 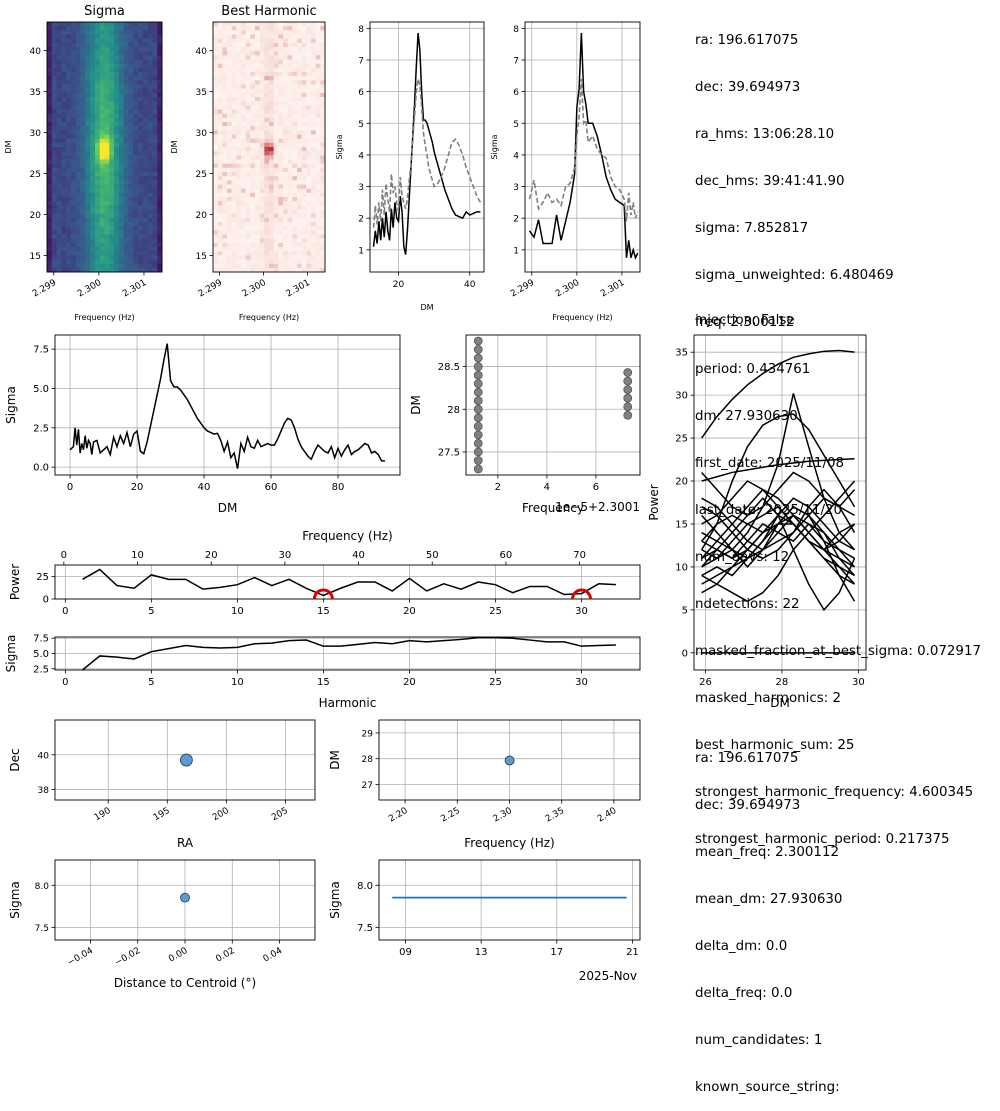 What do you see at coordinates (769, 900) in the screenshot?
I see `info-mean-dm: mean_dm: 27.930630` at bounding box center [769, 900].